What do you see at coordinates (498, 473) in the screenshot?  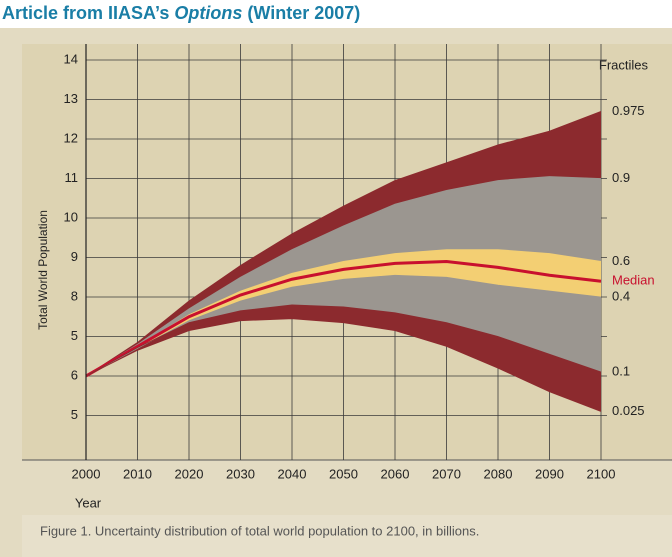 I see `x-tick-label: 2080` at bounding box center [498, 473].